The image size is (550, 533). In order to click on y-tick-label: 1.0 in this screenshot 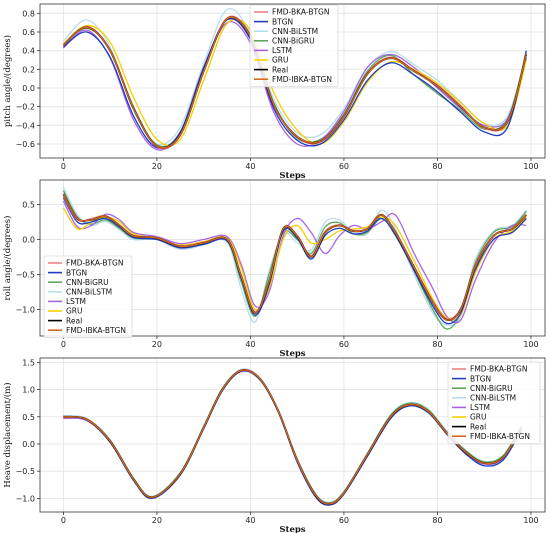, I will do `click(28, 390)`.